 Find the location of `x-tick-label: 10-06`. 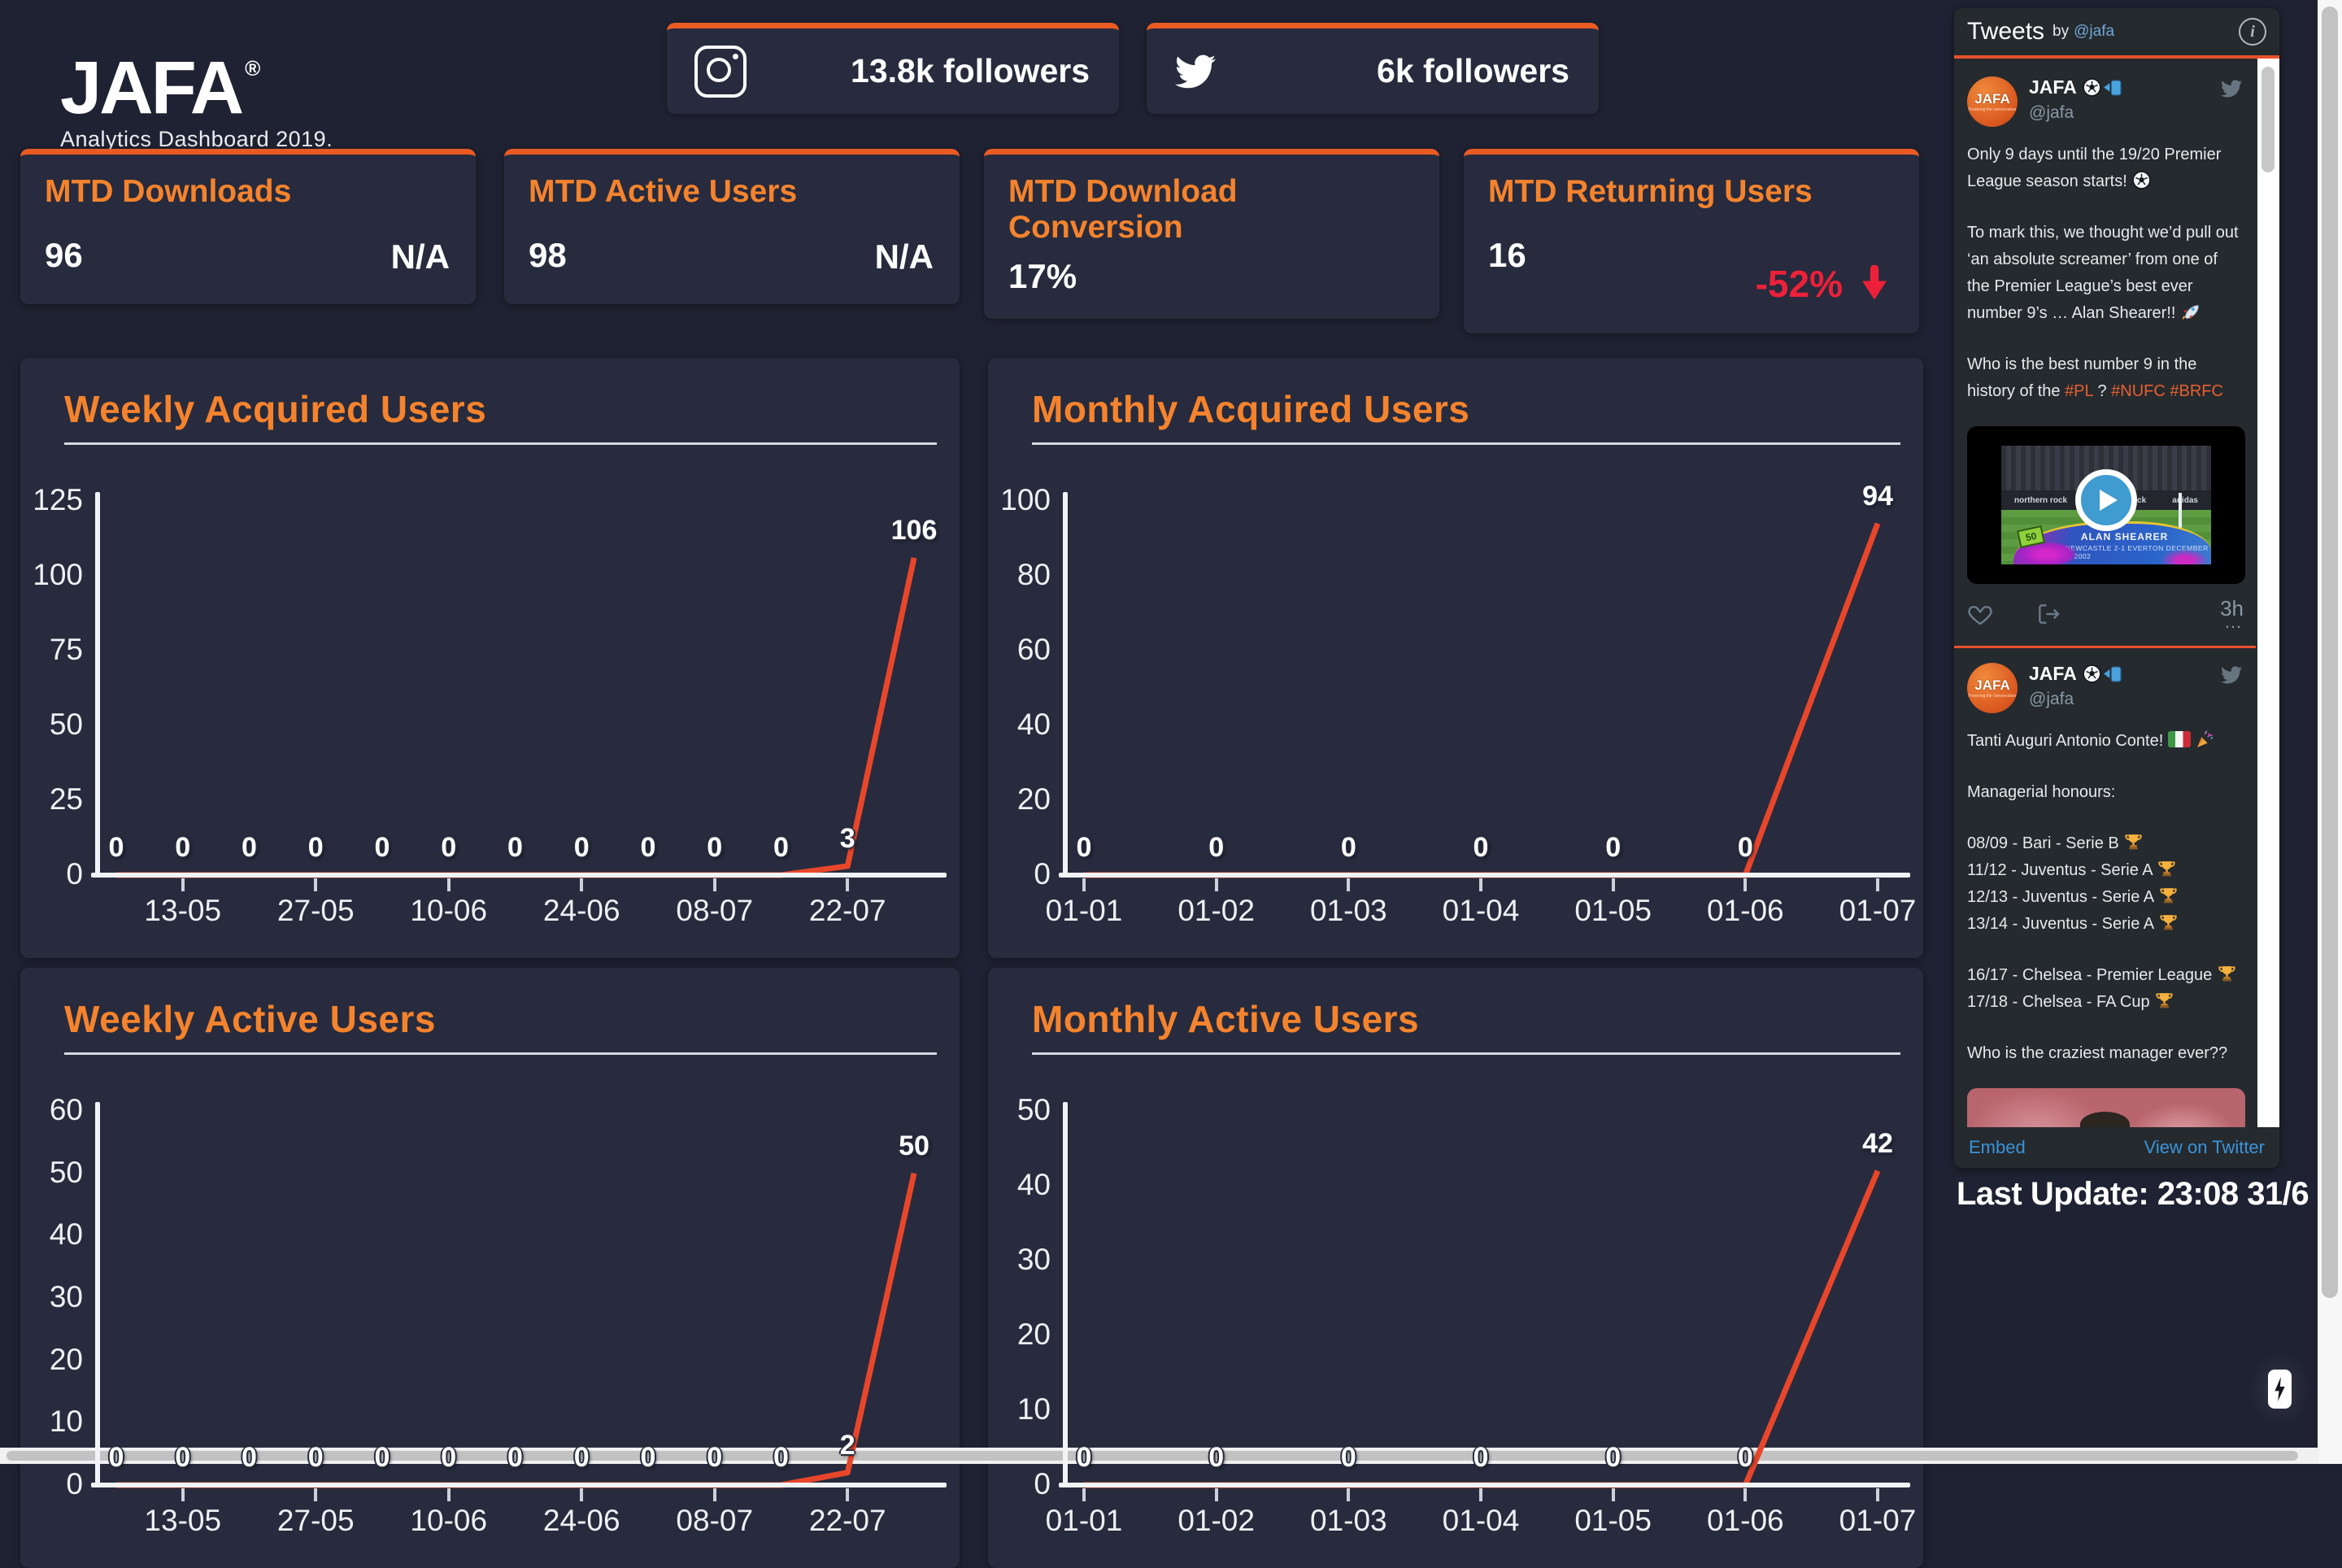

x-tick-label: 10-06 is located at coordinates (449, 1520).